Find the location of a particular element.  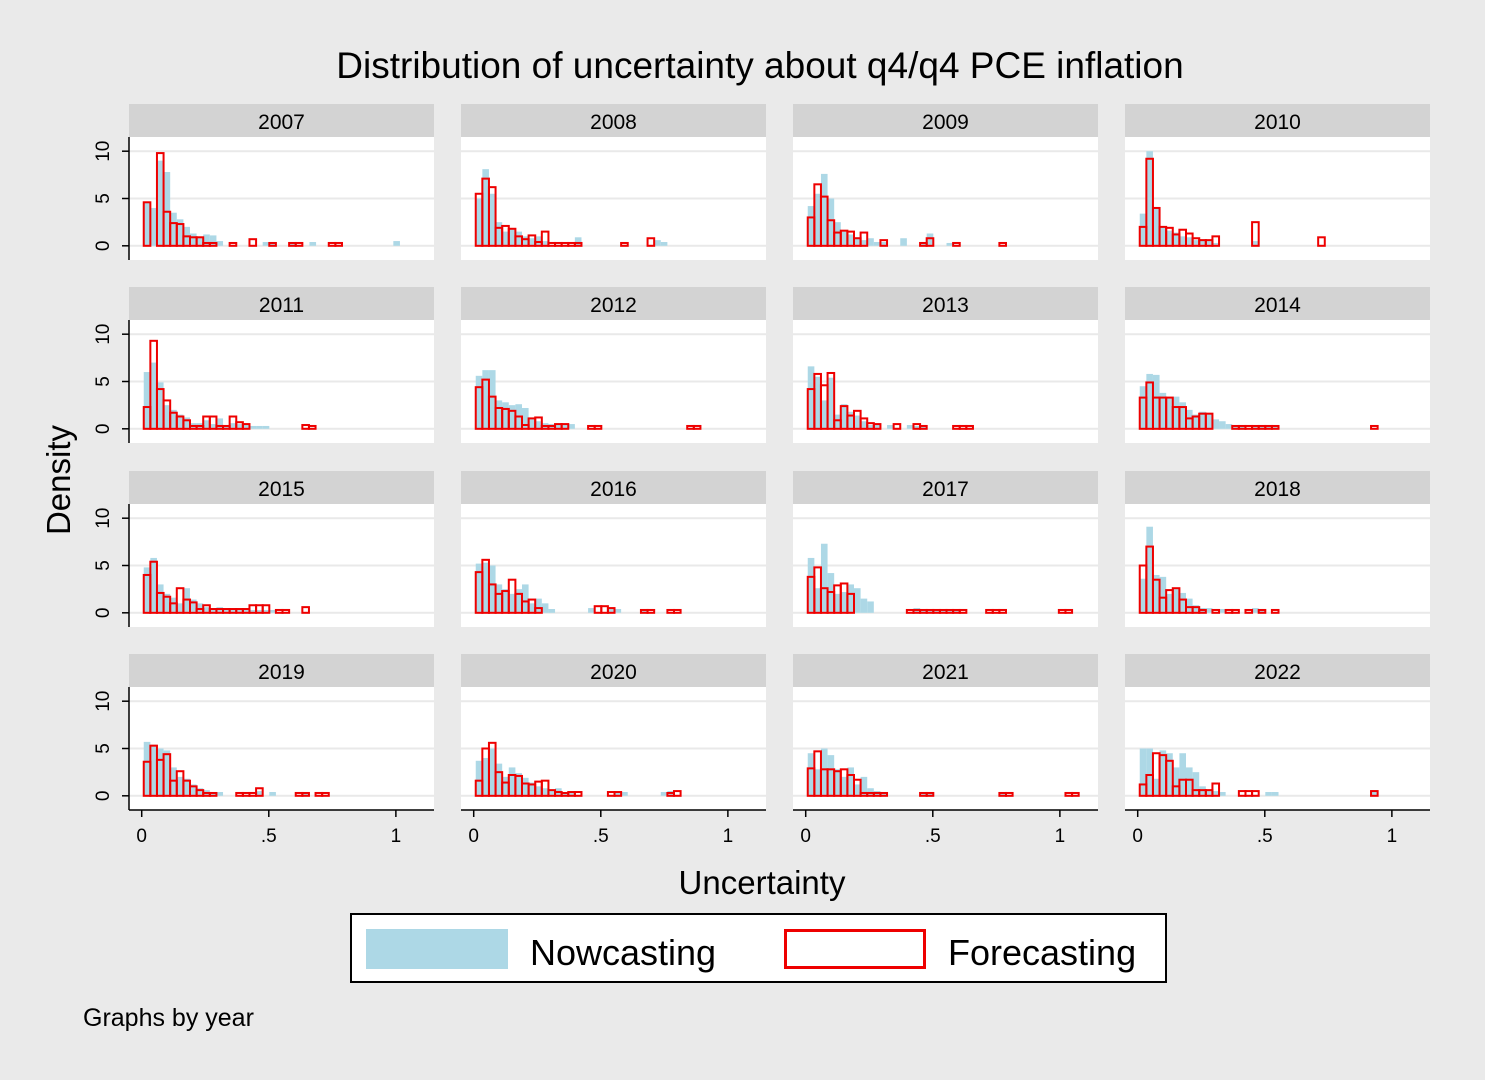

x-axis-label: Uncertainty is located at coordinates (762, 882).